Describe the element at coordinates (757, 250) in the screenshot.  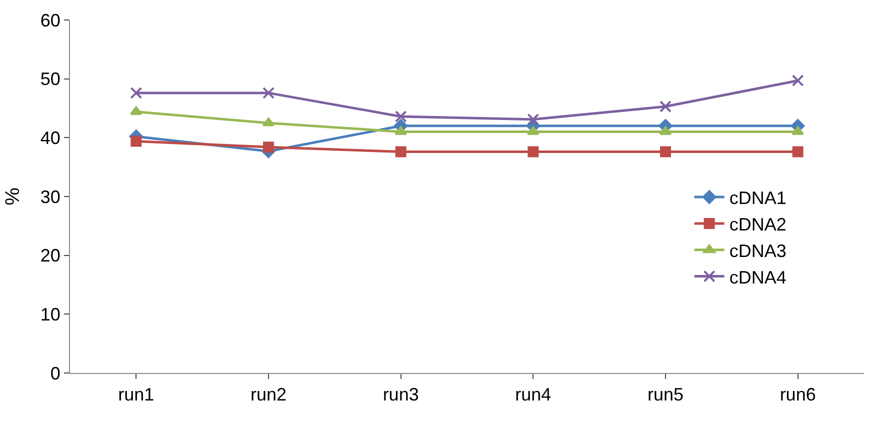
I see `legend-label: cDNA3` at that location.